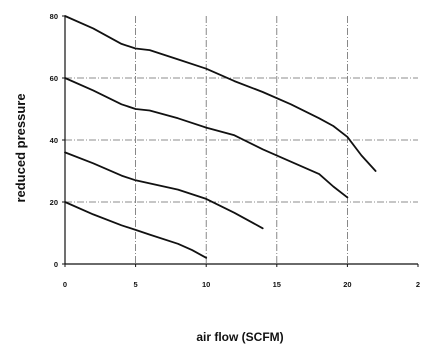 The width and height of the screenshot is (422, 345). What do you see at coordinates (277, 284) in the screenshot?
I see `x-tick-label: 15` at bounding box center [277, 284].